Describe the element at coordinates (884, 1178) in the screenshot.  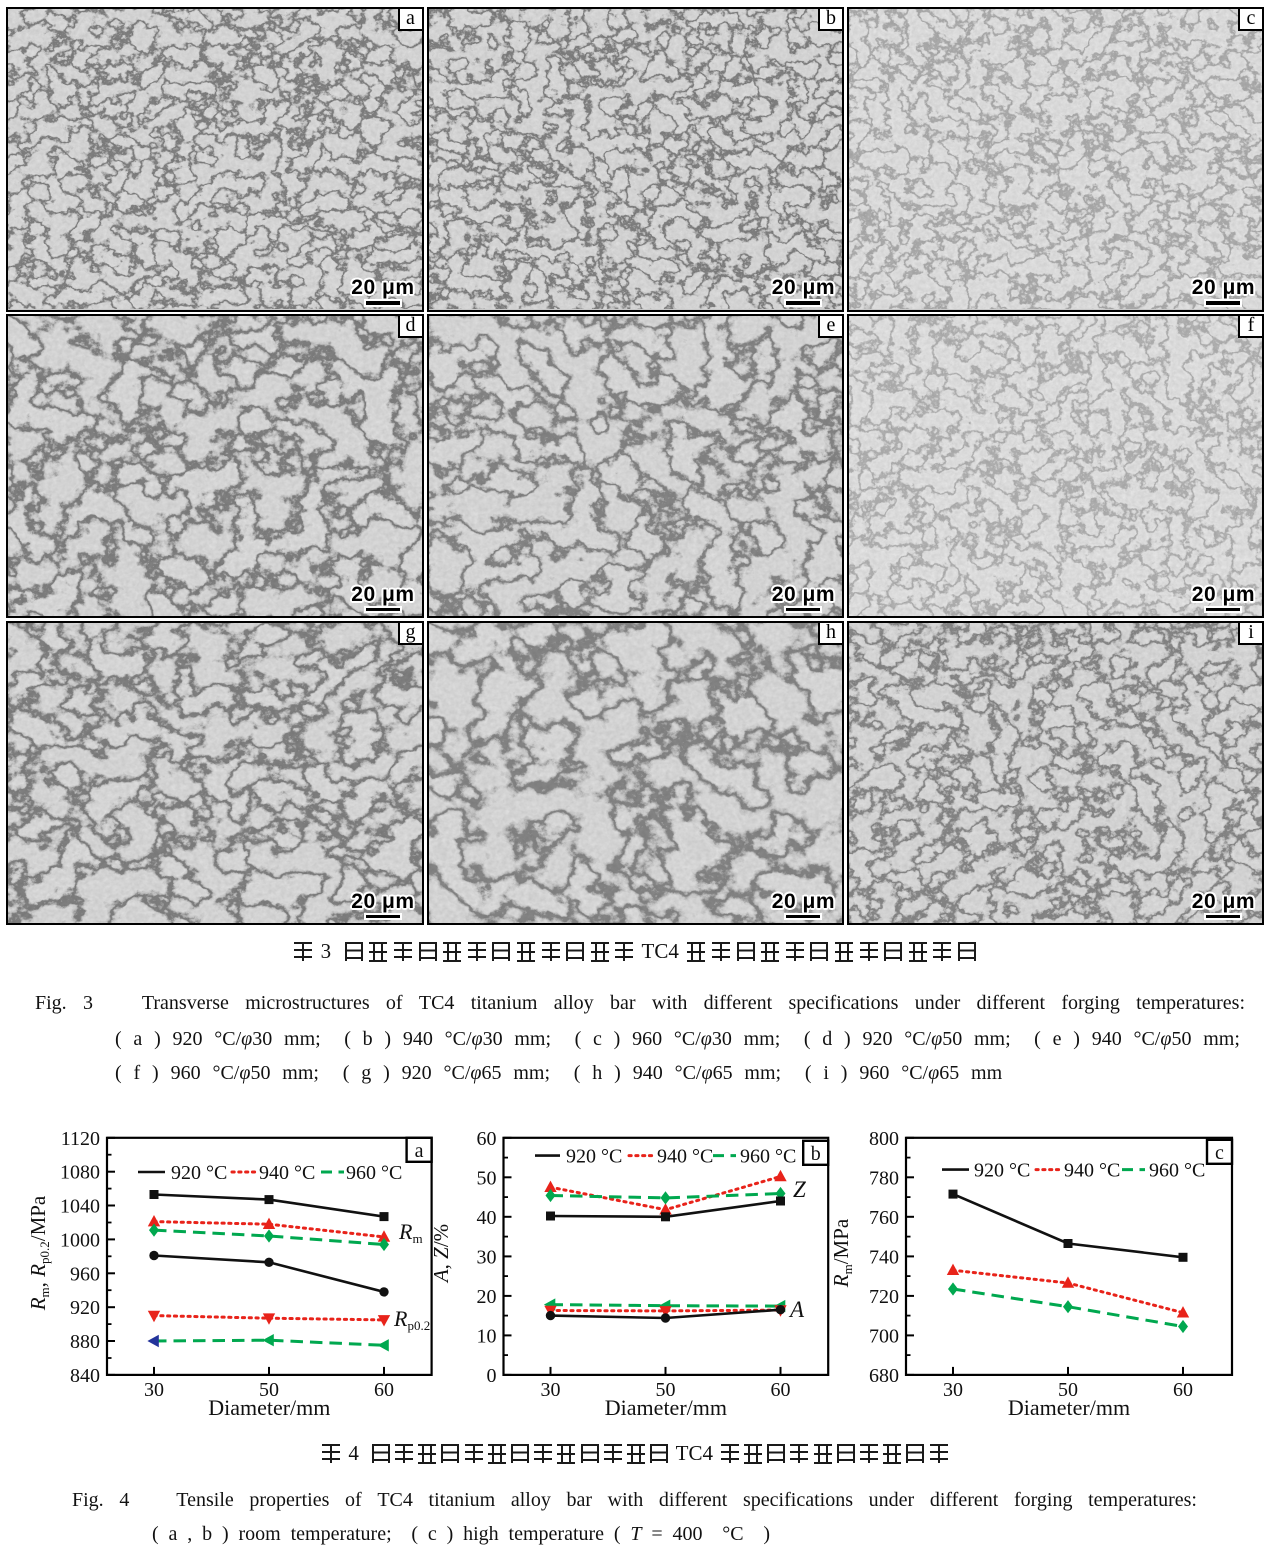
I see `svg-text: 780` at that location.